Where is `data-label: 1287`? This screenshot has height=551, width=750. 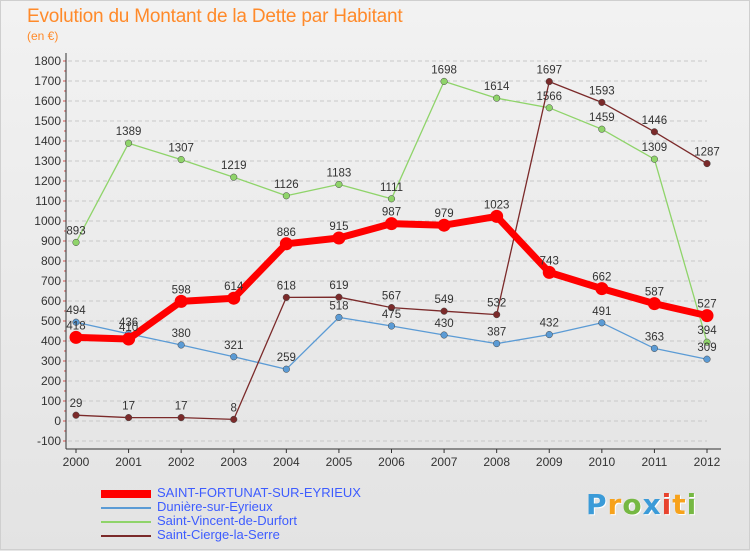 data-label: 1287 is located at coordinates (707, 153).